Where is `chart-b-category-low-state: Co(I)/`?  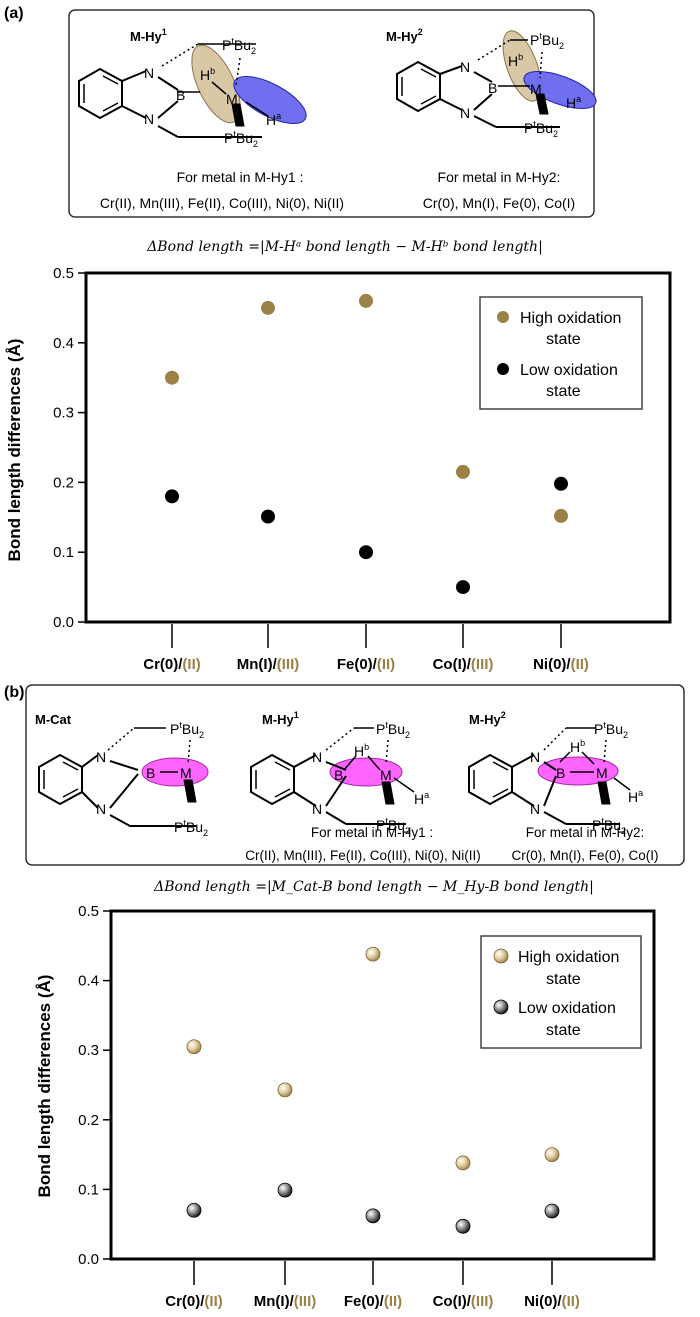
chart-b-category-low-state: Co(I)/ is located at coordinates (452, 1301).